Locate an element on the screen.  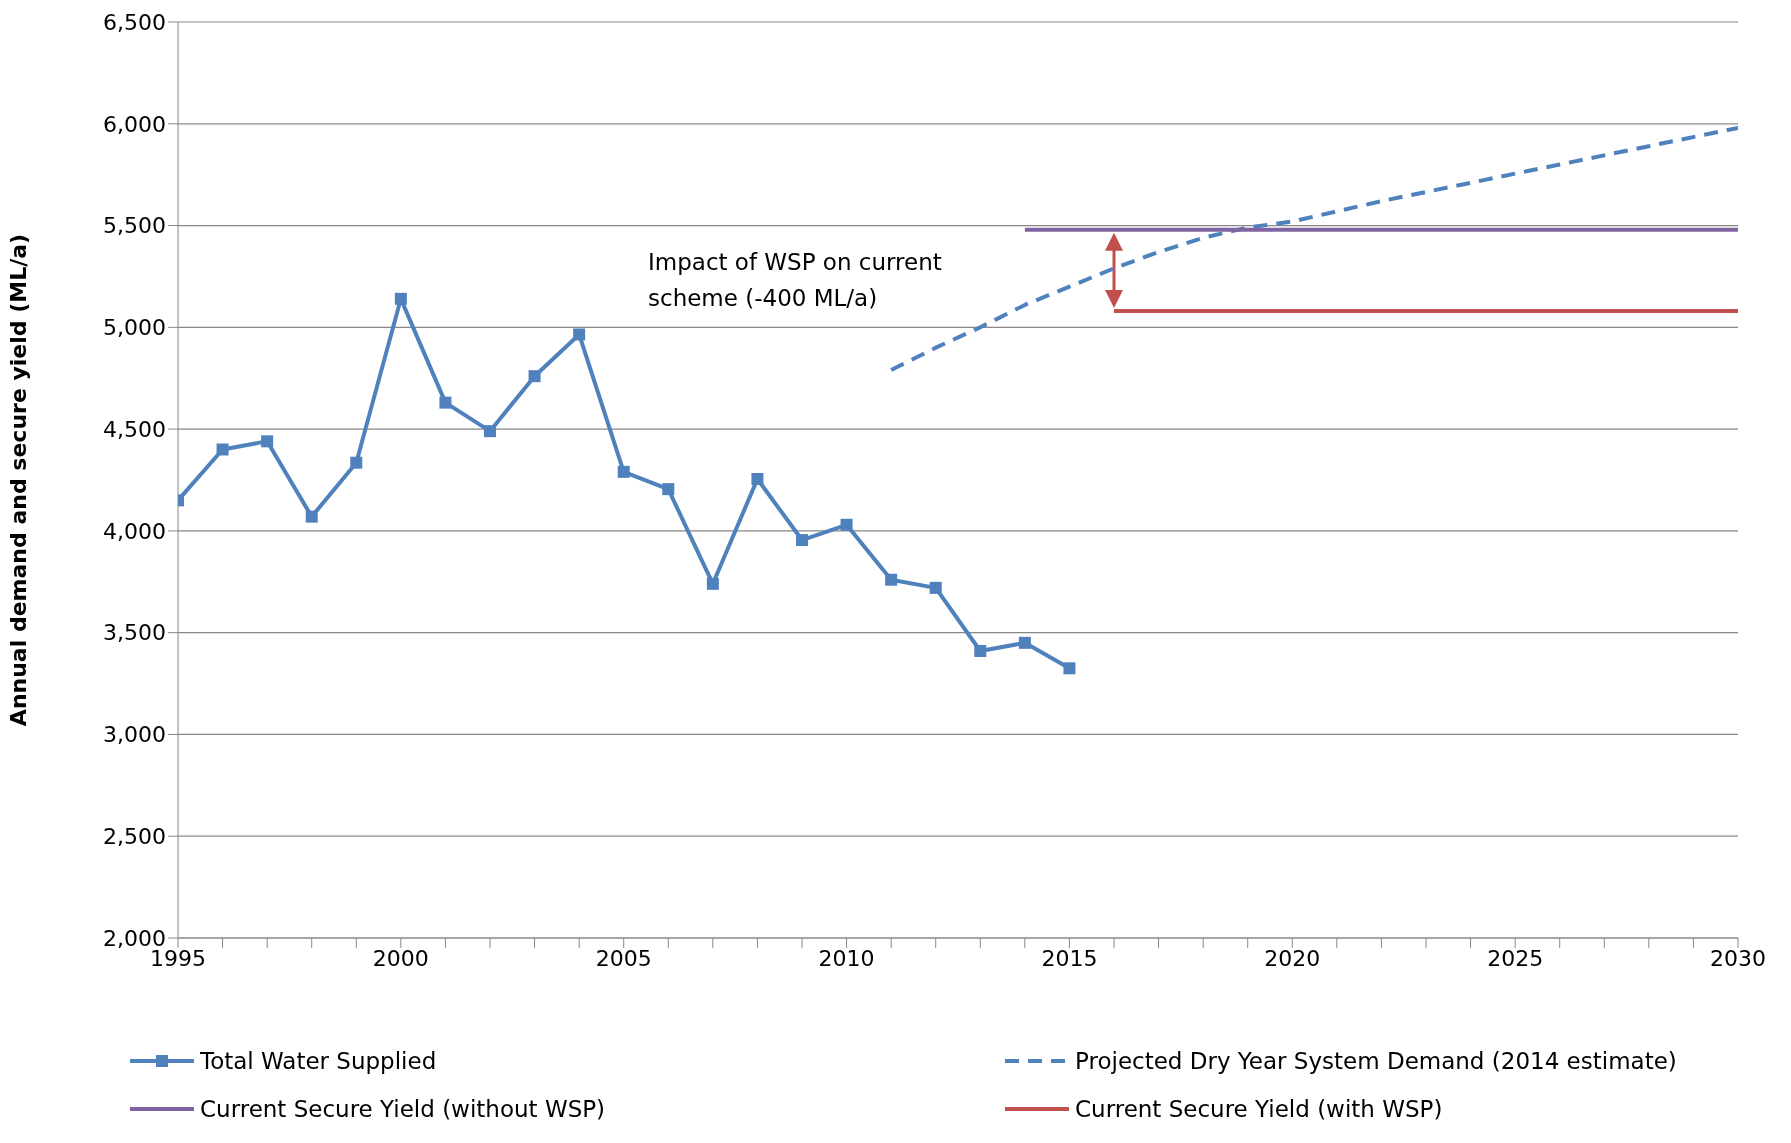
legend-label: Total Water Supplied is located at coordinates (318, 1061).